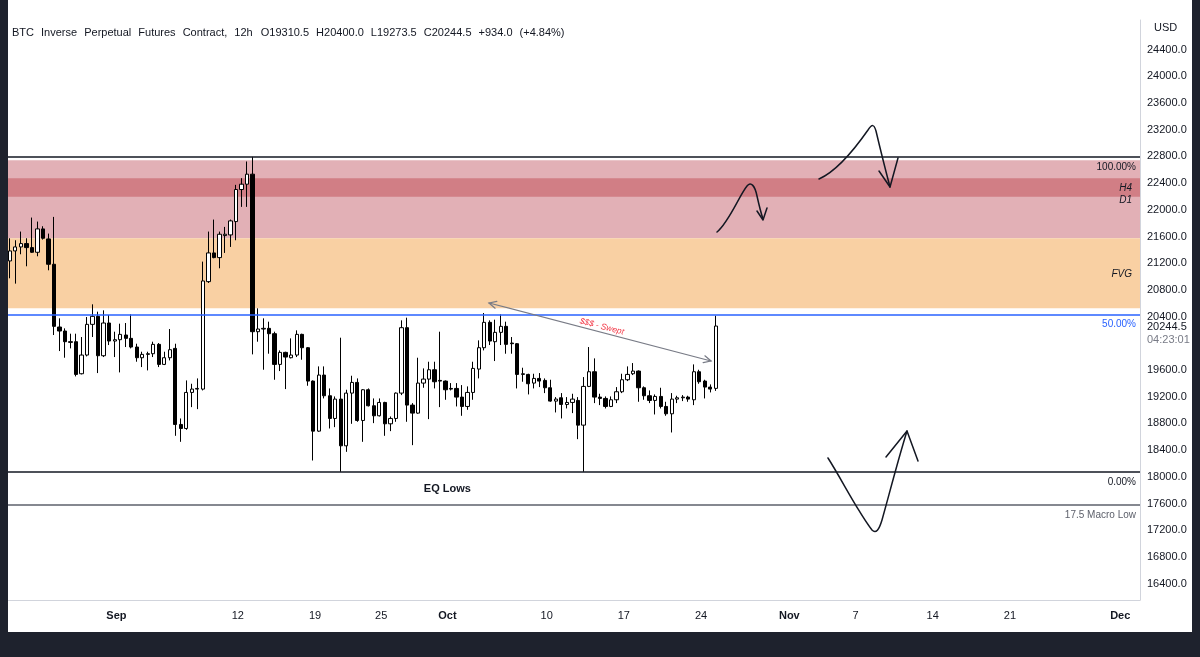  What do you see at coordinates (132, 32) in the screenshot?
I see `text: BTC Inverse Perpetual Futures Contract, 12h` at bounding box center [132, 32].